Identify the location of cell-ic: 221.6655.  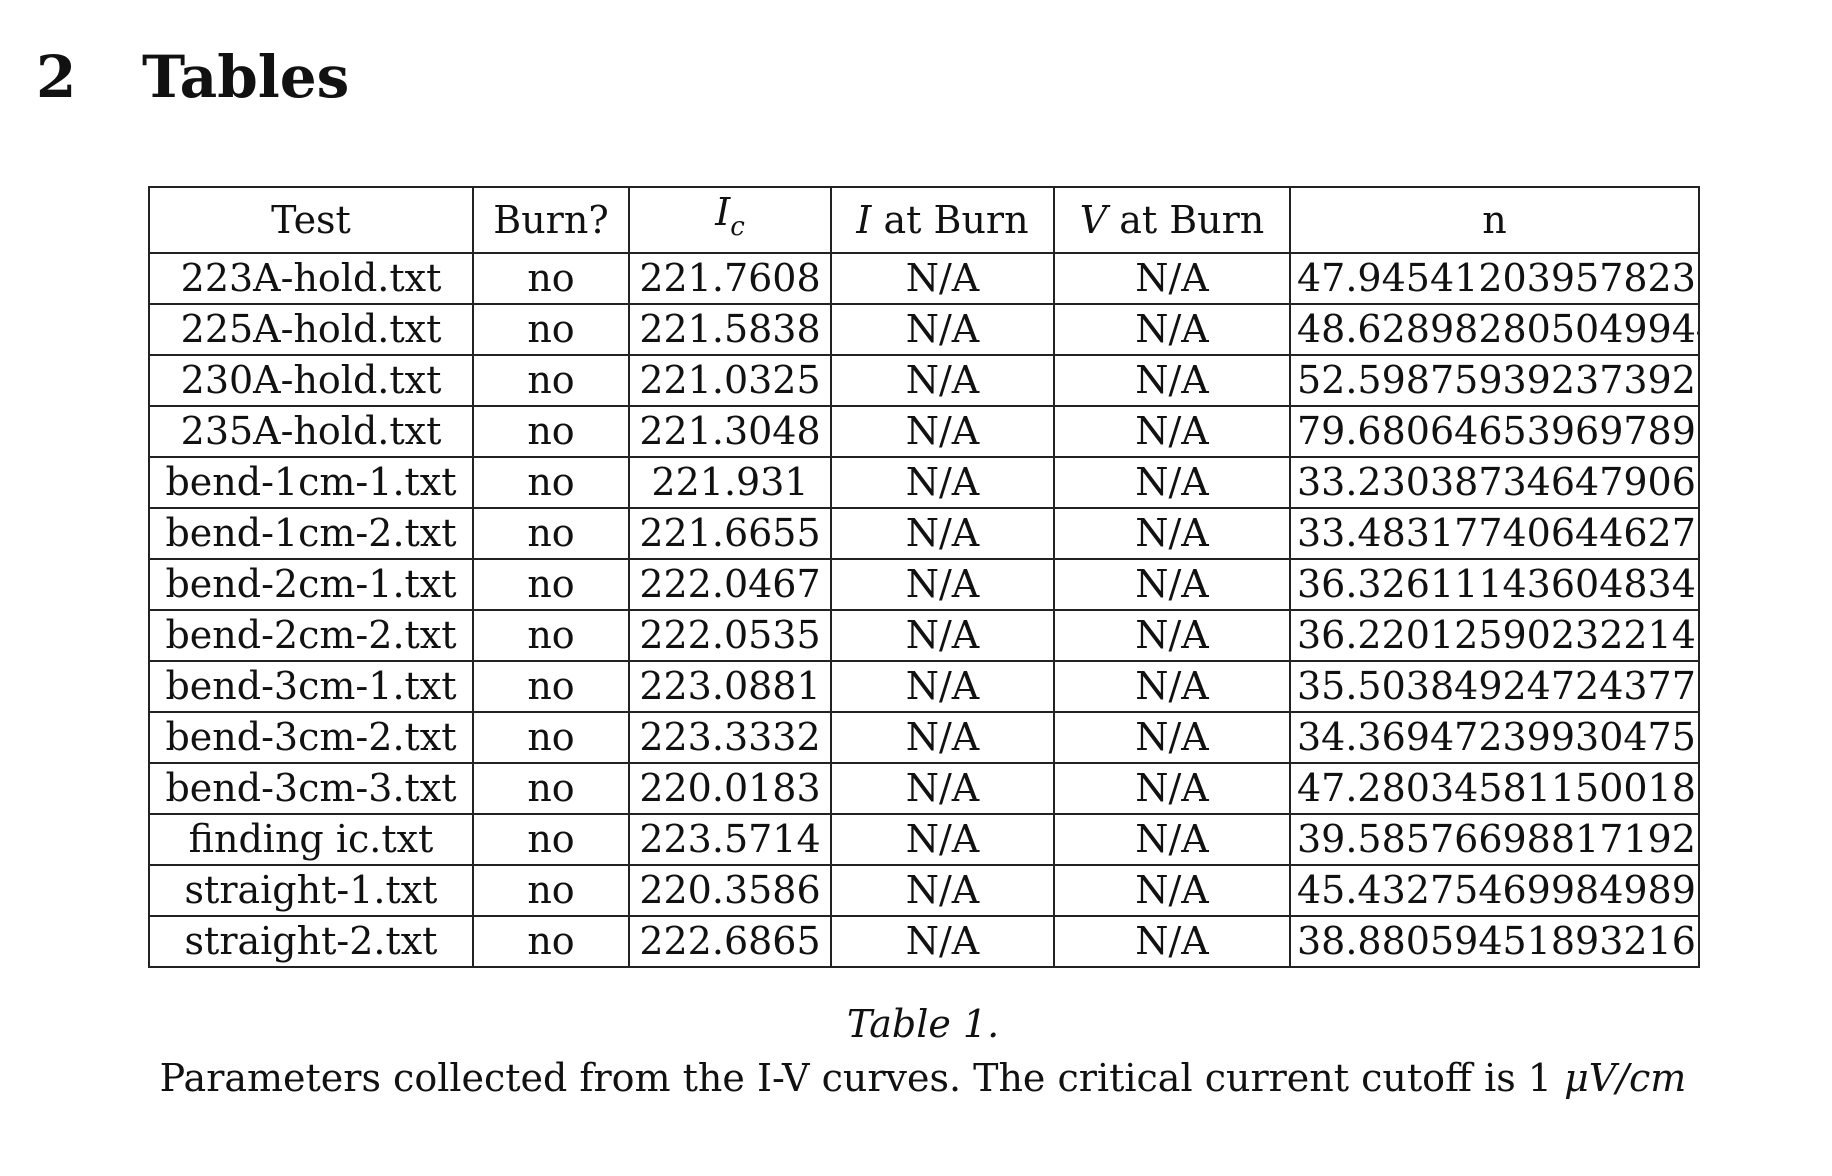
(730, 533).